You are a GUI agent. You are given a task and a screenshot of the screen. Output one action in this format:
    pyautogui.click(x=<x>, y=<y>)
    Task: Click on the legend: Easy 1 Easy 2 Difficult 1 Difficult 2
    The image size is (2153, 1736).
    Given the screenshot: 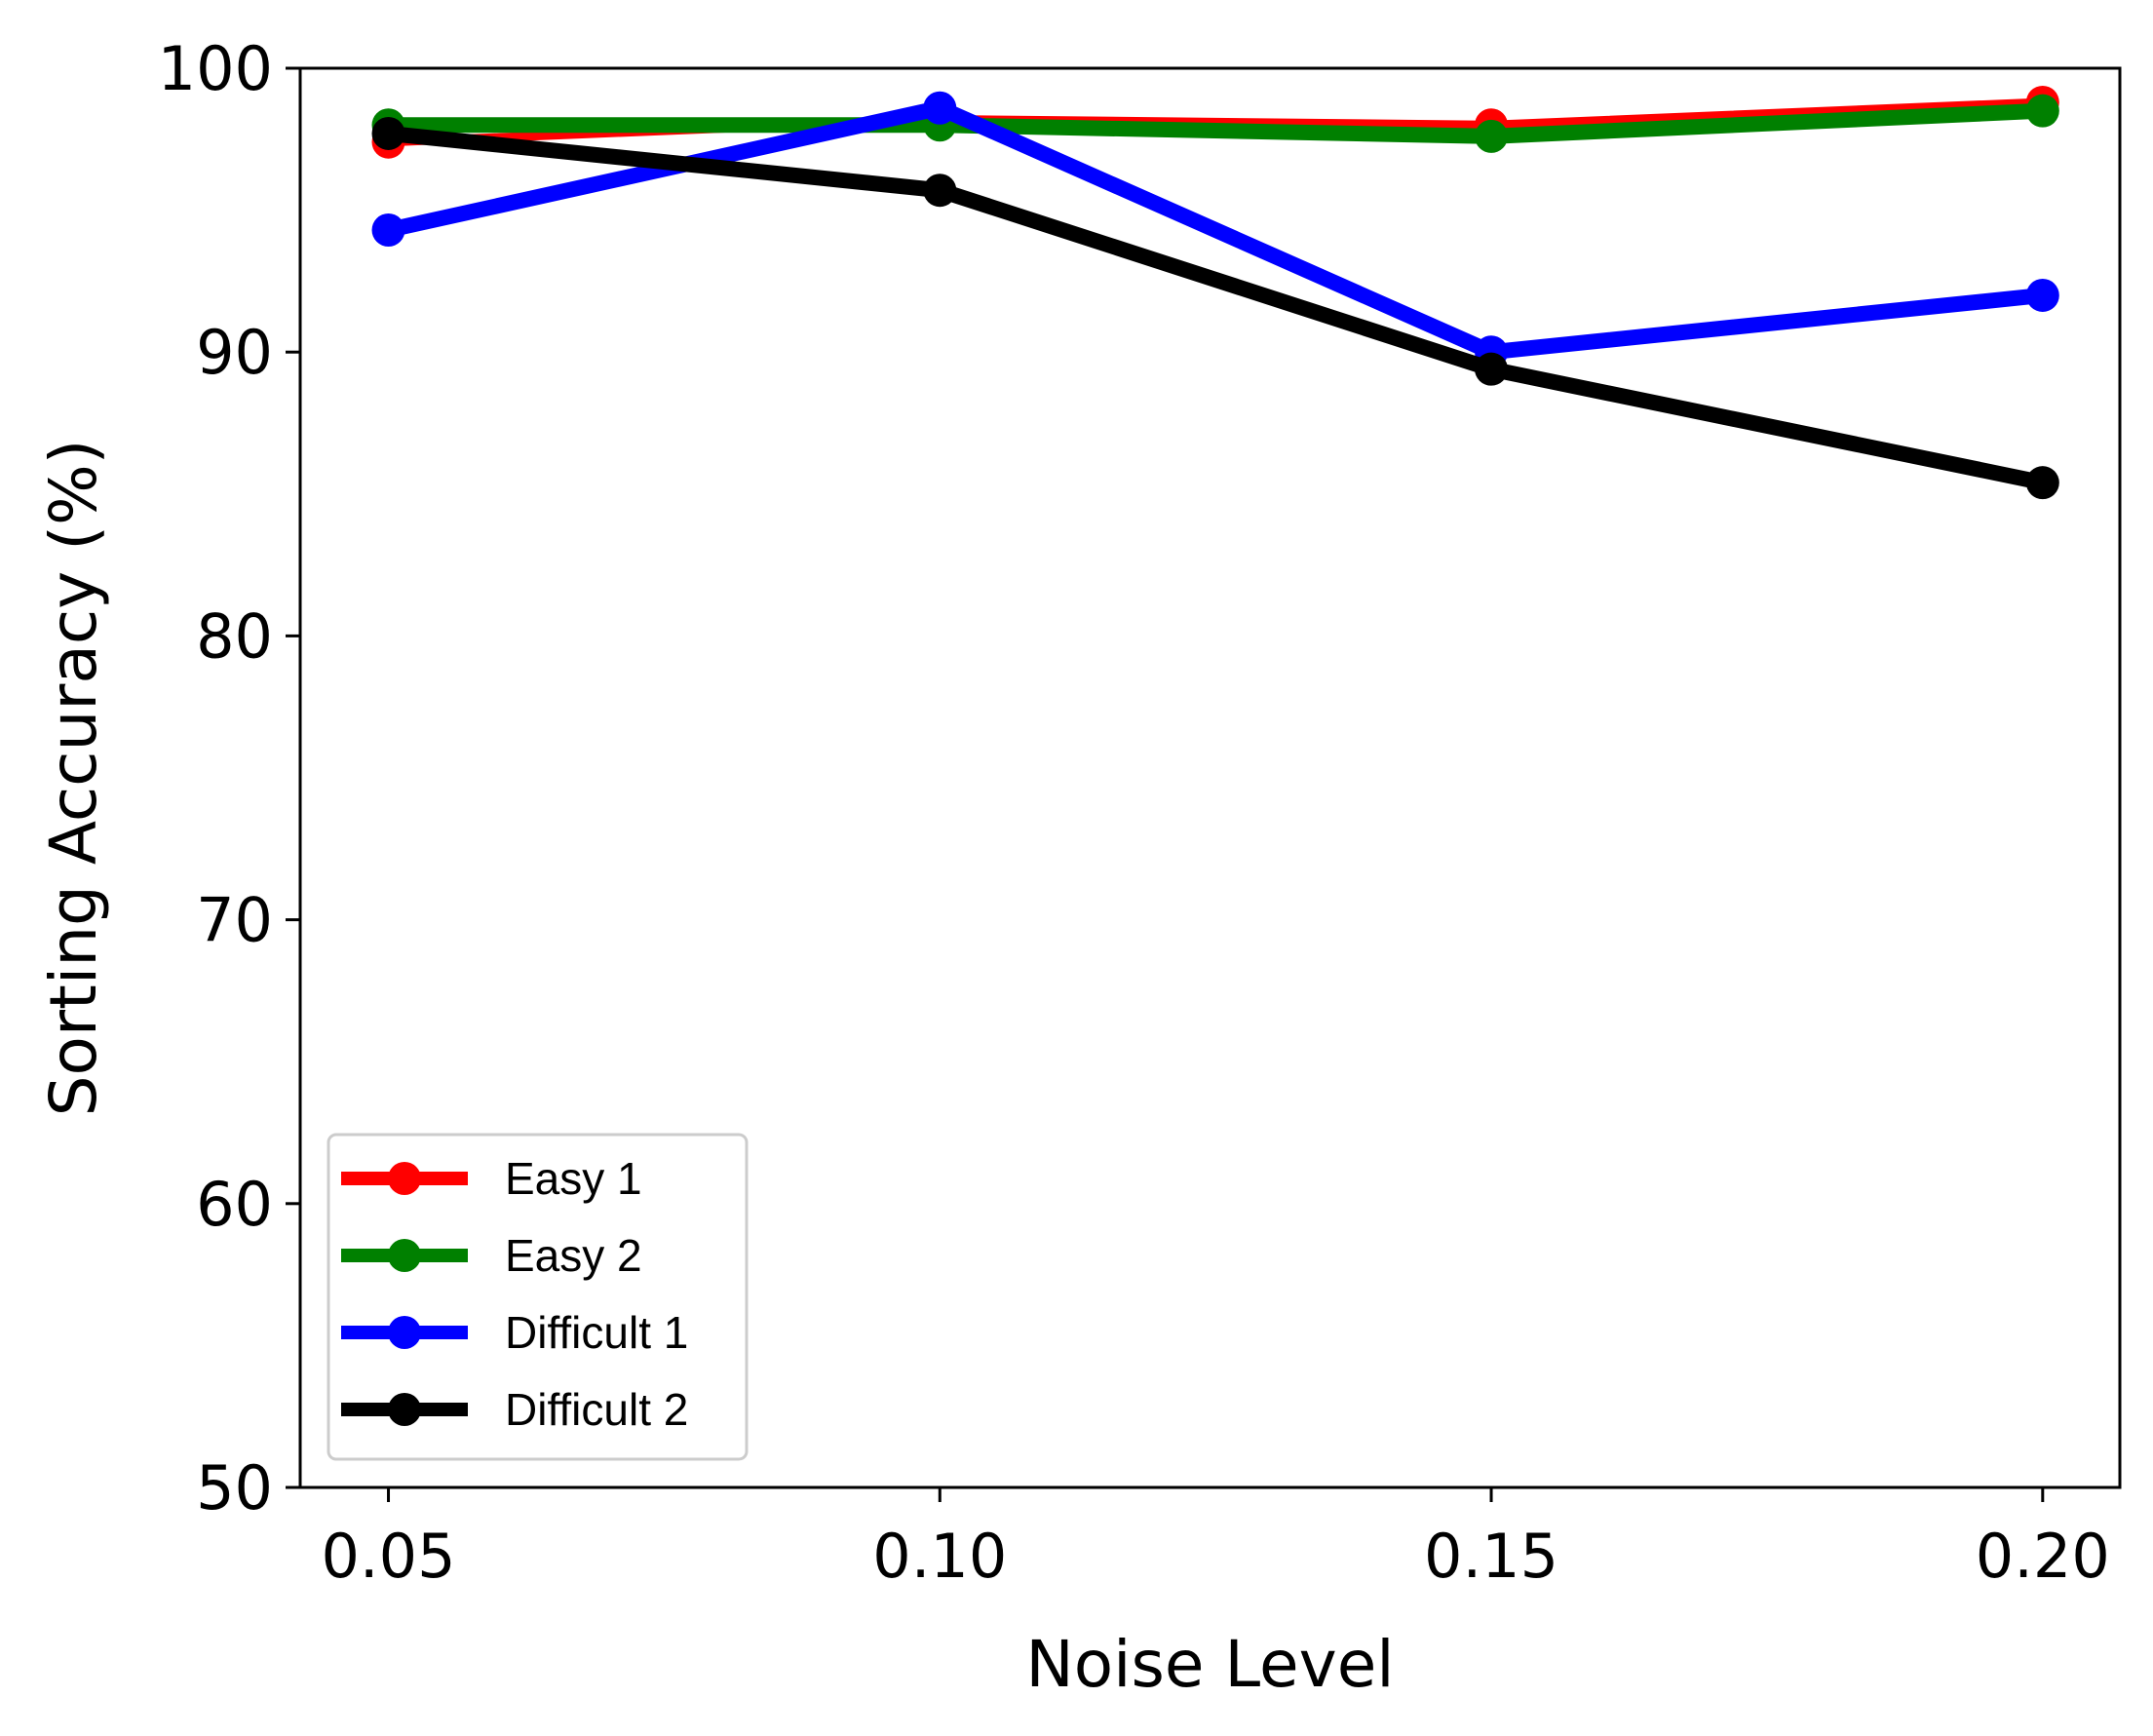 What is the action you would take?
    pyautogui.click(x=538, y=1297)
    